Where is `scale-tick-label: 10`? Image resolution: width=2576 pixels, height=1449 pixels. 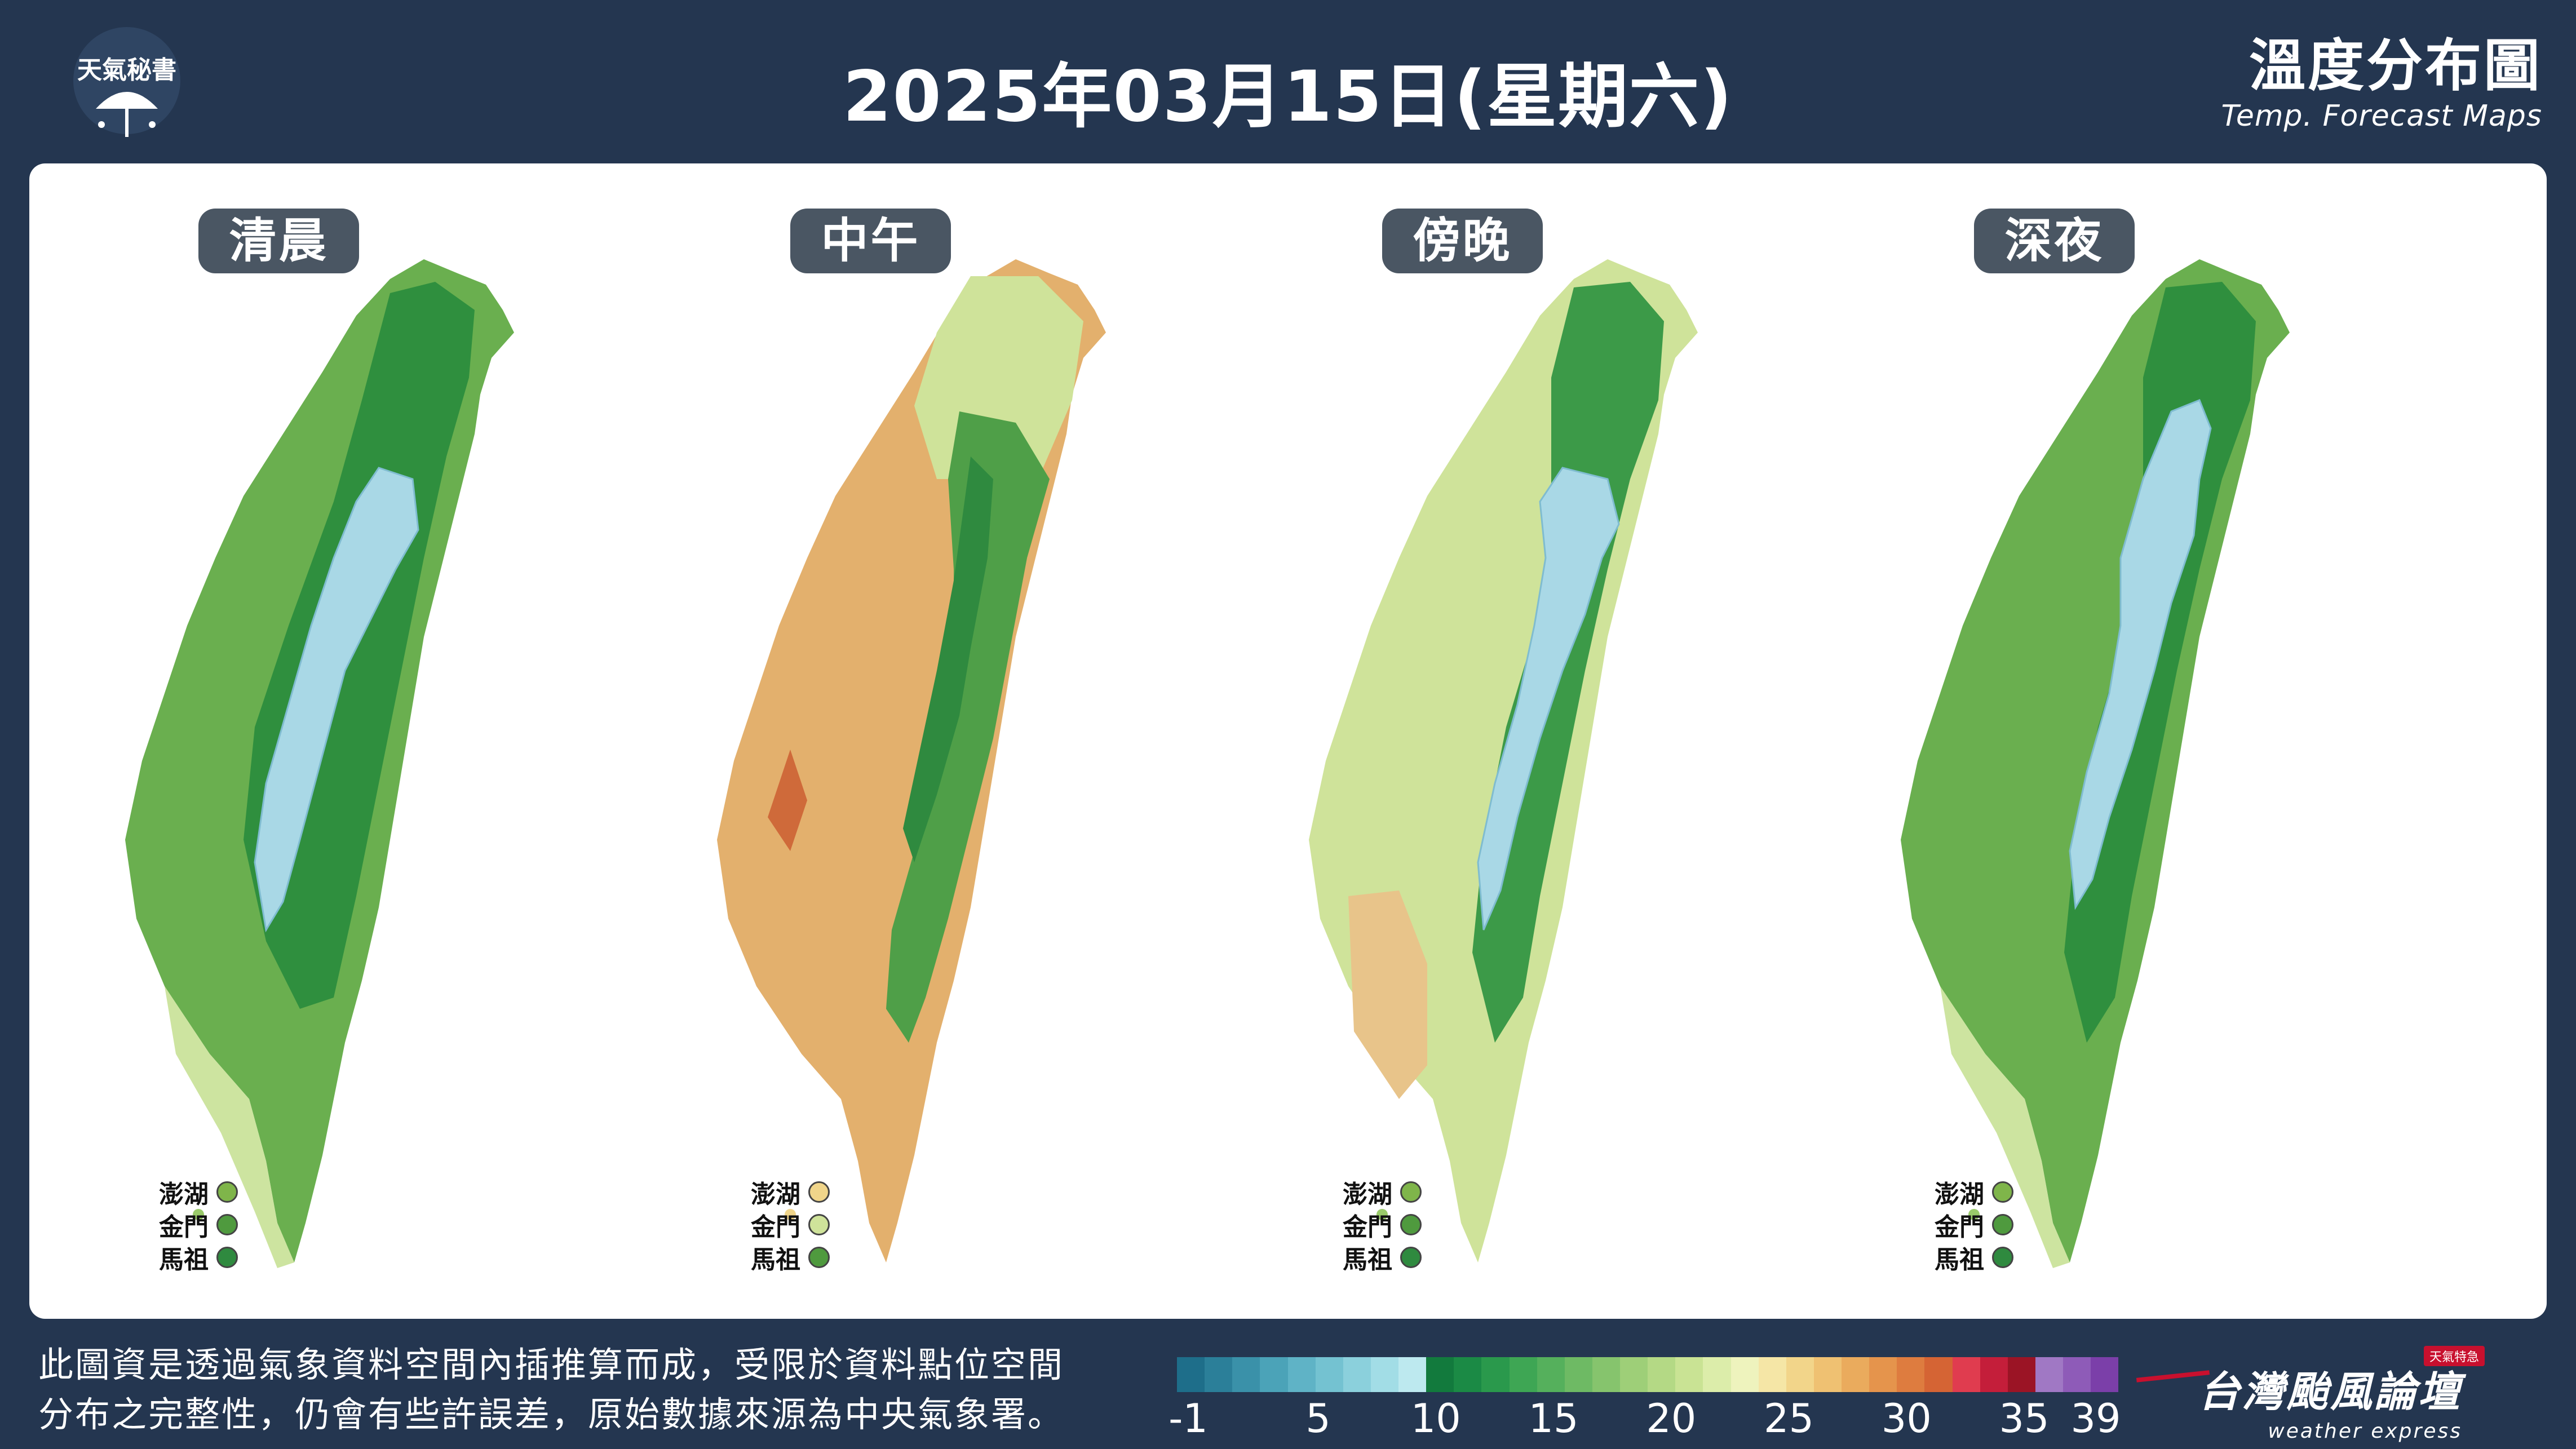
scale-tick-label: 10 is located at coordinates (1435, 1418).